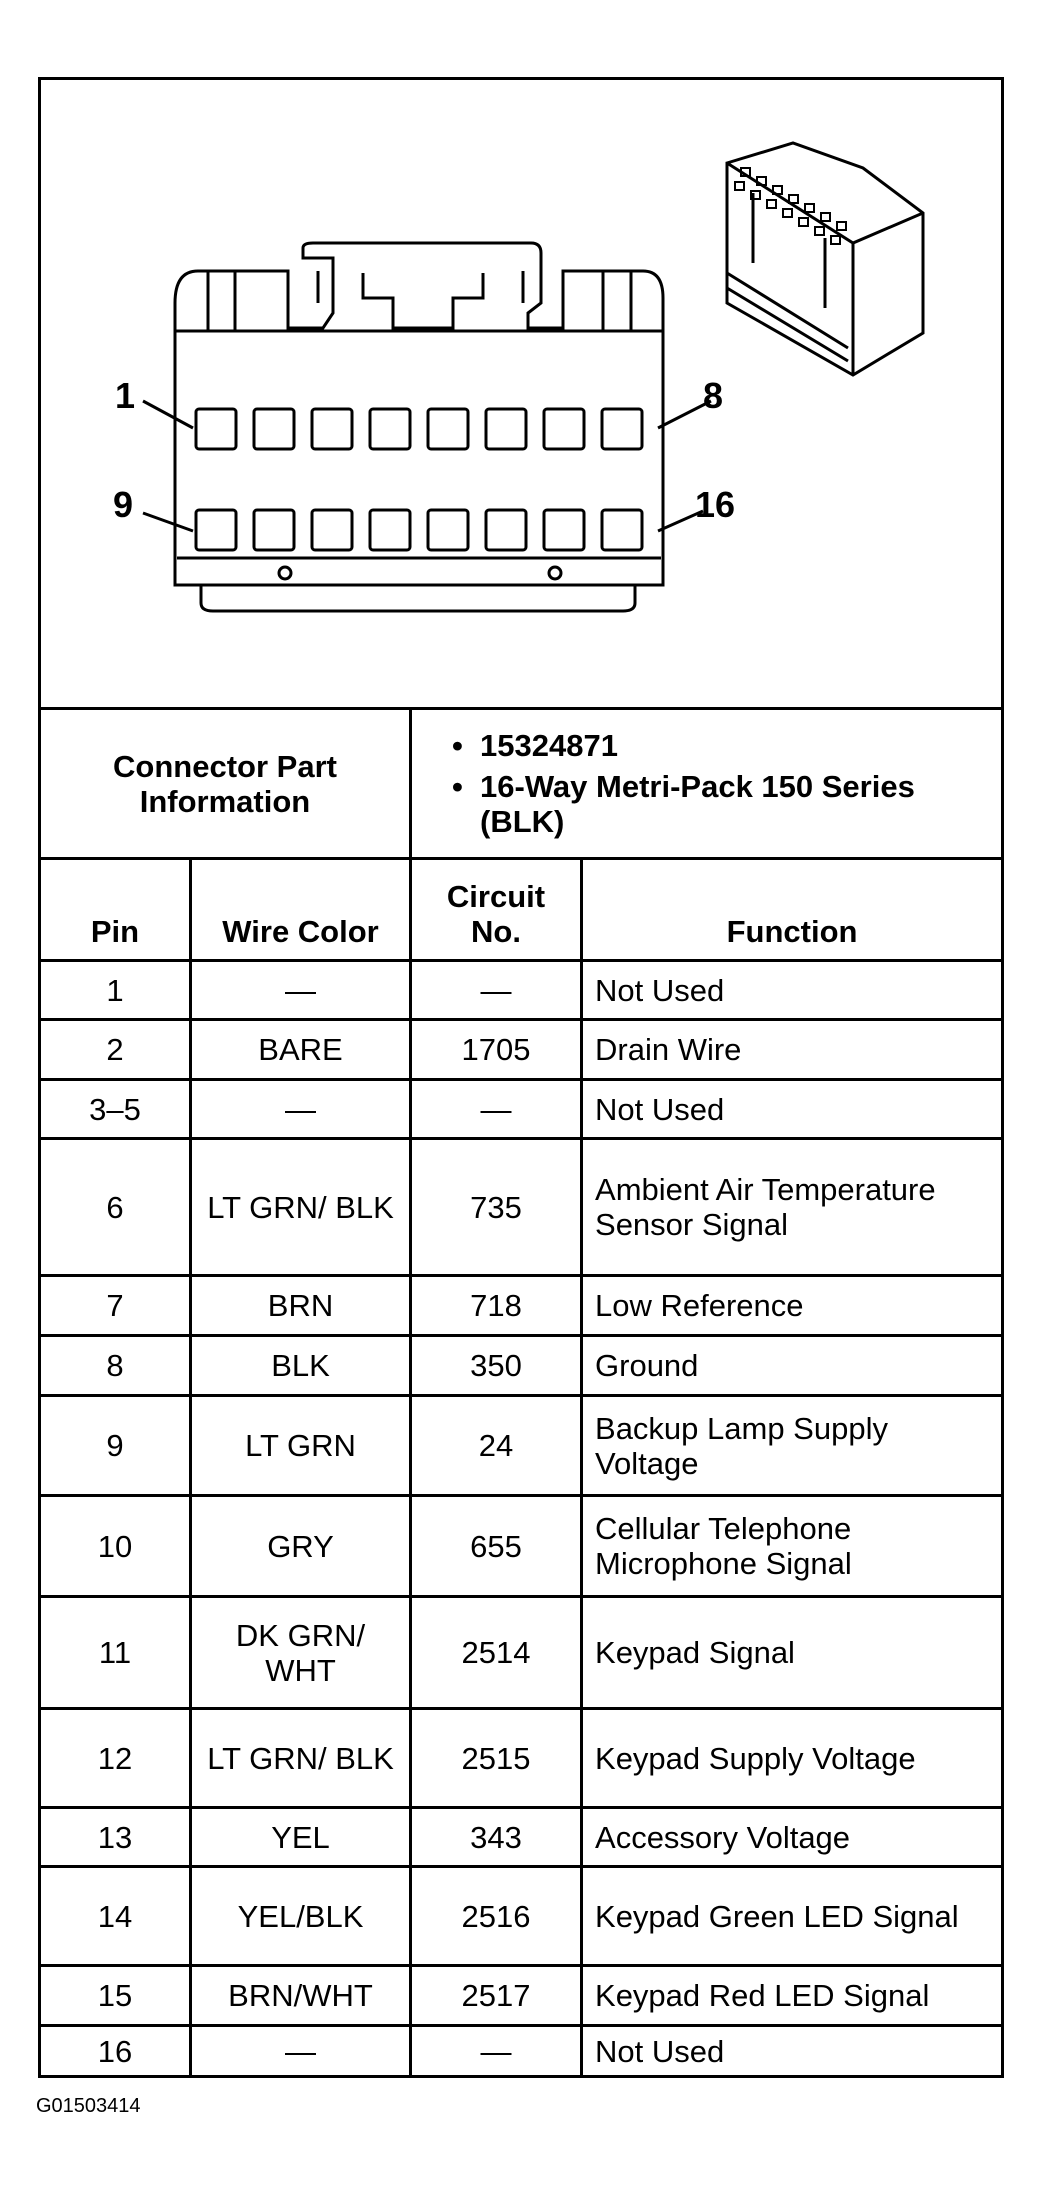 The image size is (1044, 2196). What do you see at coordinates (300, 1995) in the screenshot?
I see `wire-color-cell: BRN/WHT` at bounding box center [300, 1995].